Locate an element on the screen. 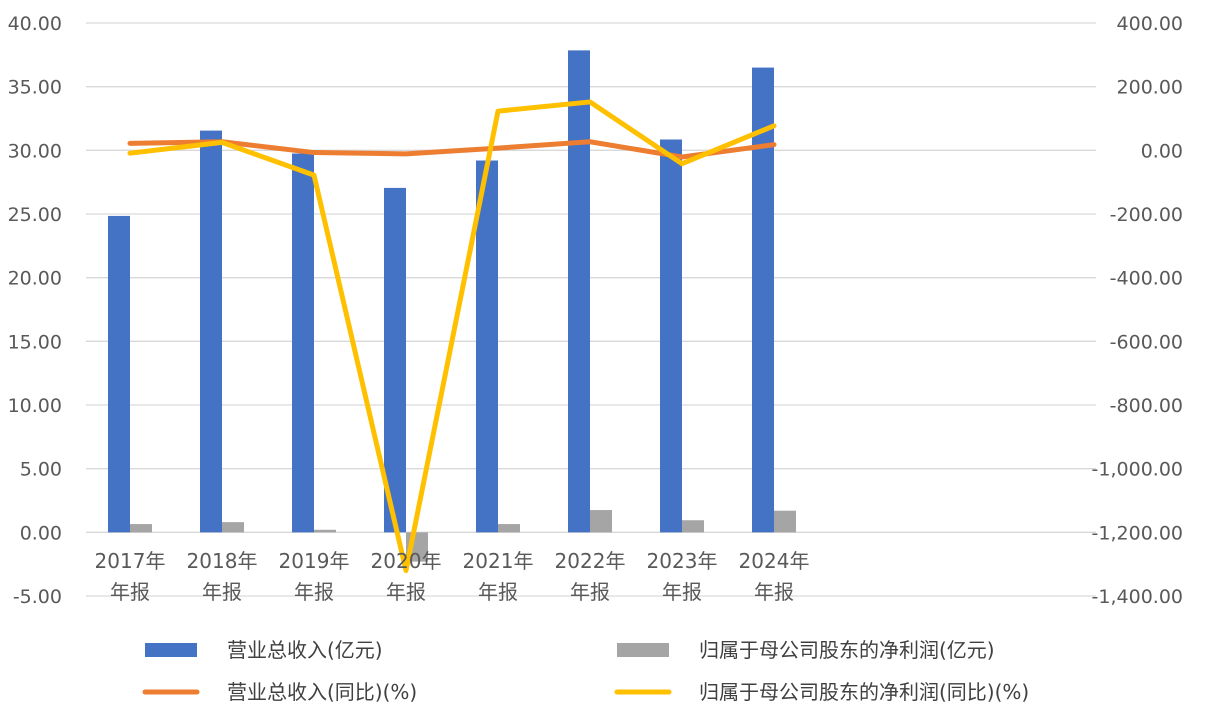 The width and height of the screenshot is (1211, 723). left-tick-label: 0.00 is located at coordinates (41, 533).